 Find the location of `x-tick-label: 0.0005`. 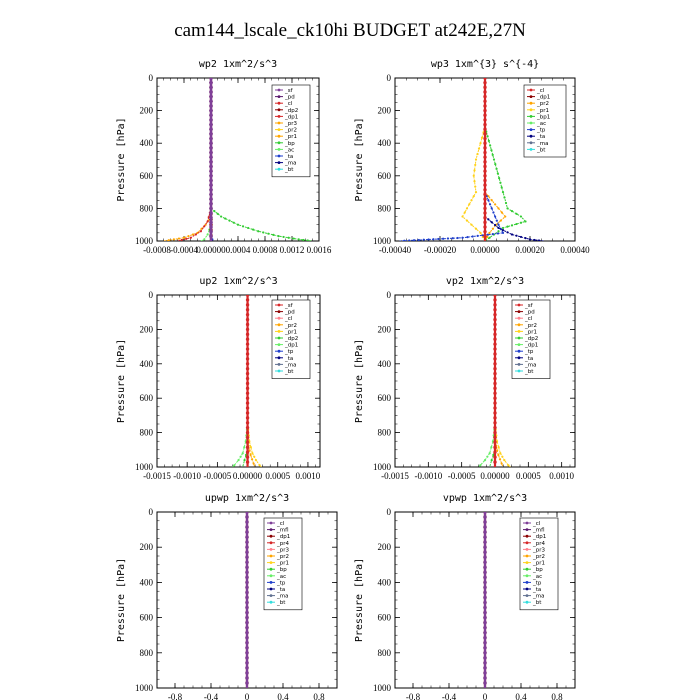

x-tick-label: 0.0005 is located at coordinates (277, 476).